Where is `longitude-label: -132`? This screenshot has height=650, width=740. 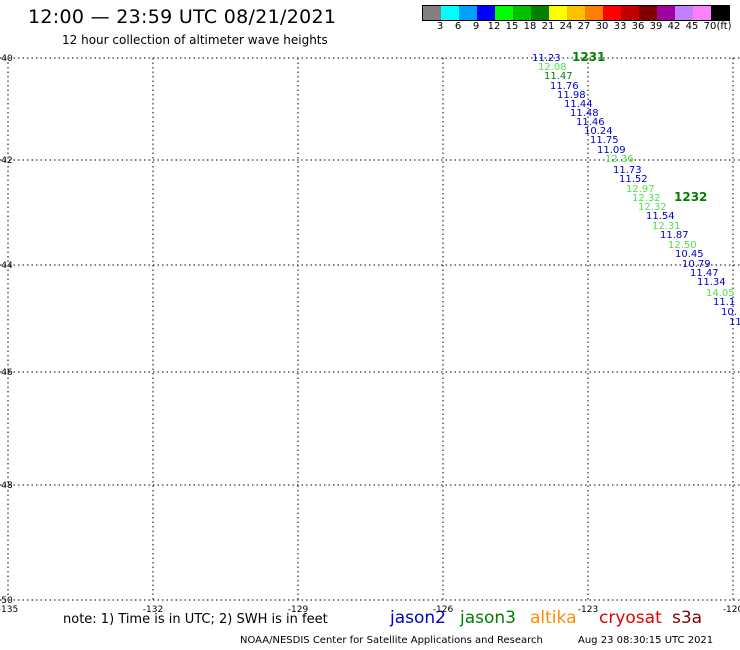 longitude-label: -132 is located at coordinates (153, 610).